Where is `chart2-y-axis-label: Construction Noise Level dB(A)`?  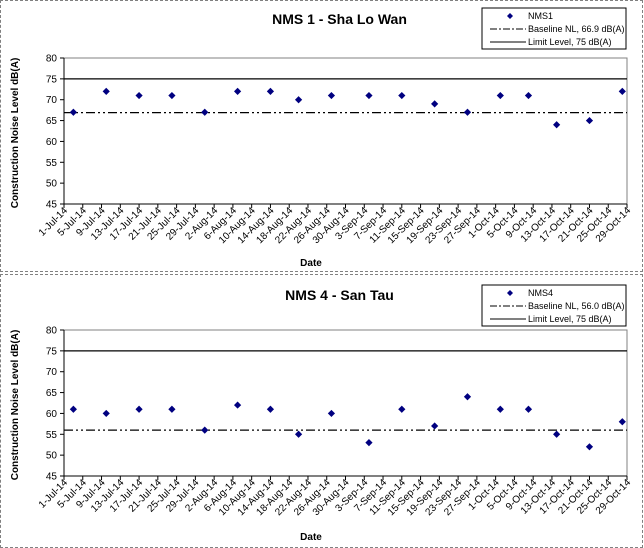
chart2-y-axis-label: Construction Noise Level dB(A) is located at coordinates (15, 405).